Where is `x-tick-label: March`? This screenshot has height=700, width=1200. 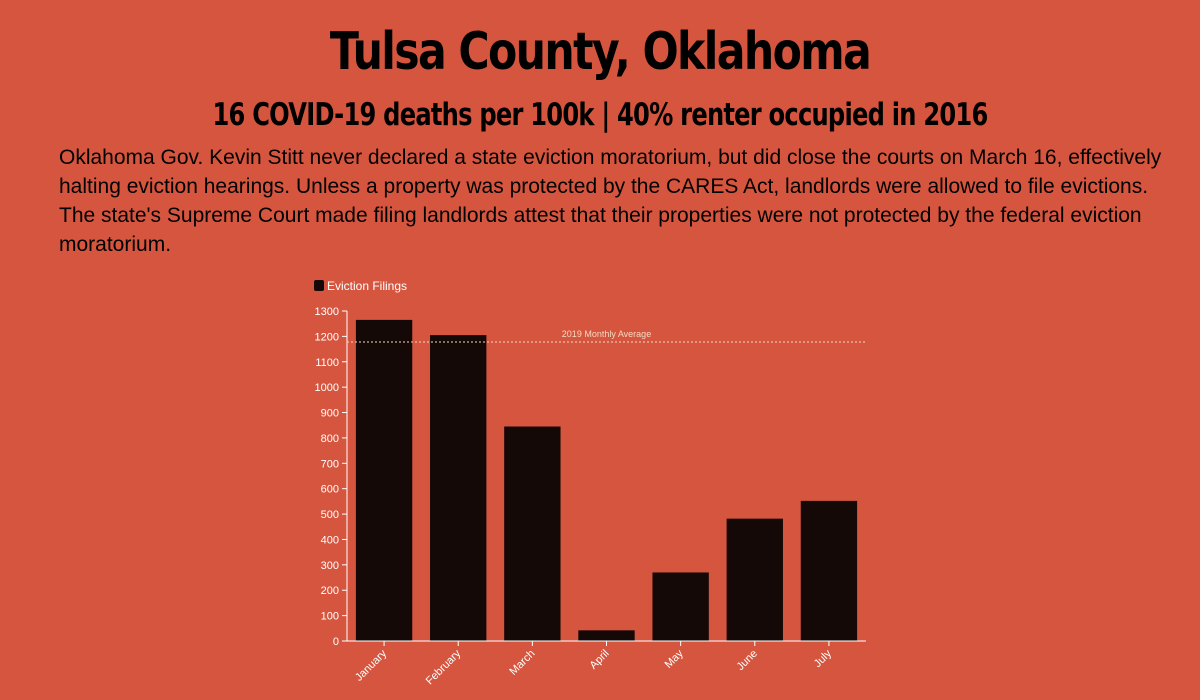
x-tick-label: March is located at coordinates (522, 663).